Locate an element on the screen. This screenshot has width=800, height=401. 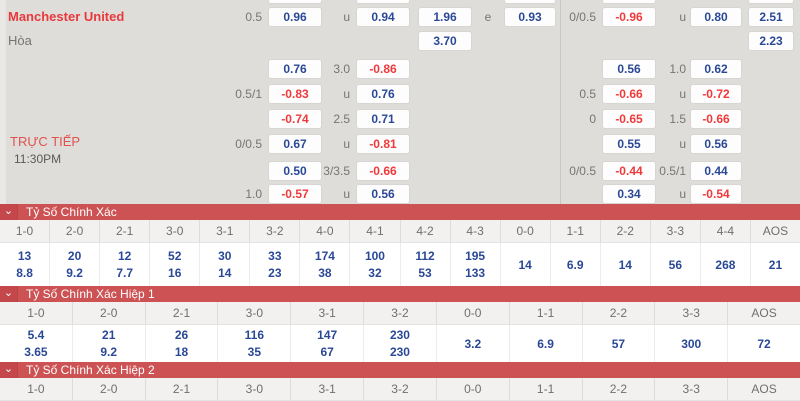
score-odds-value: 230 is located at coordinates (399, 352).